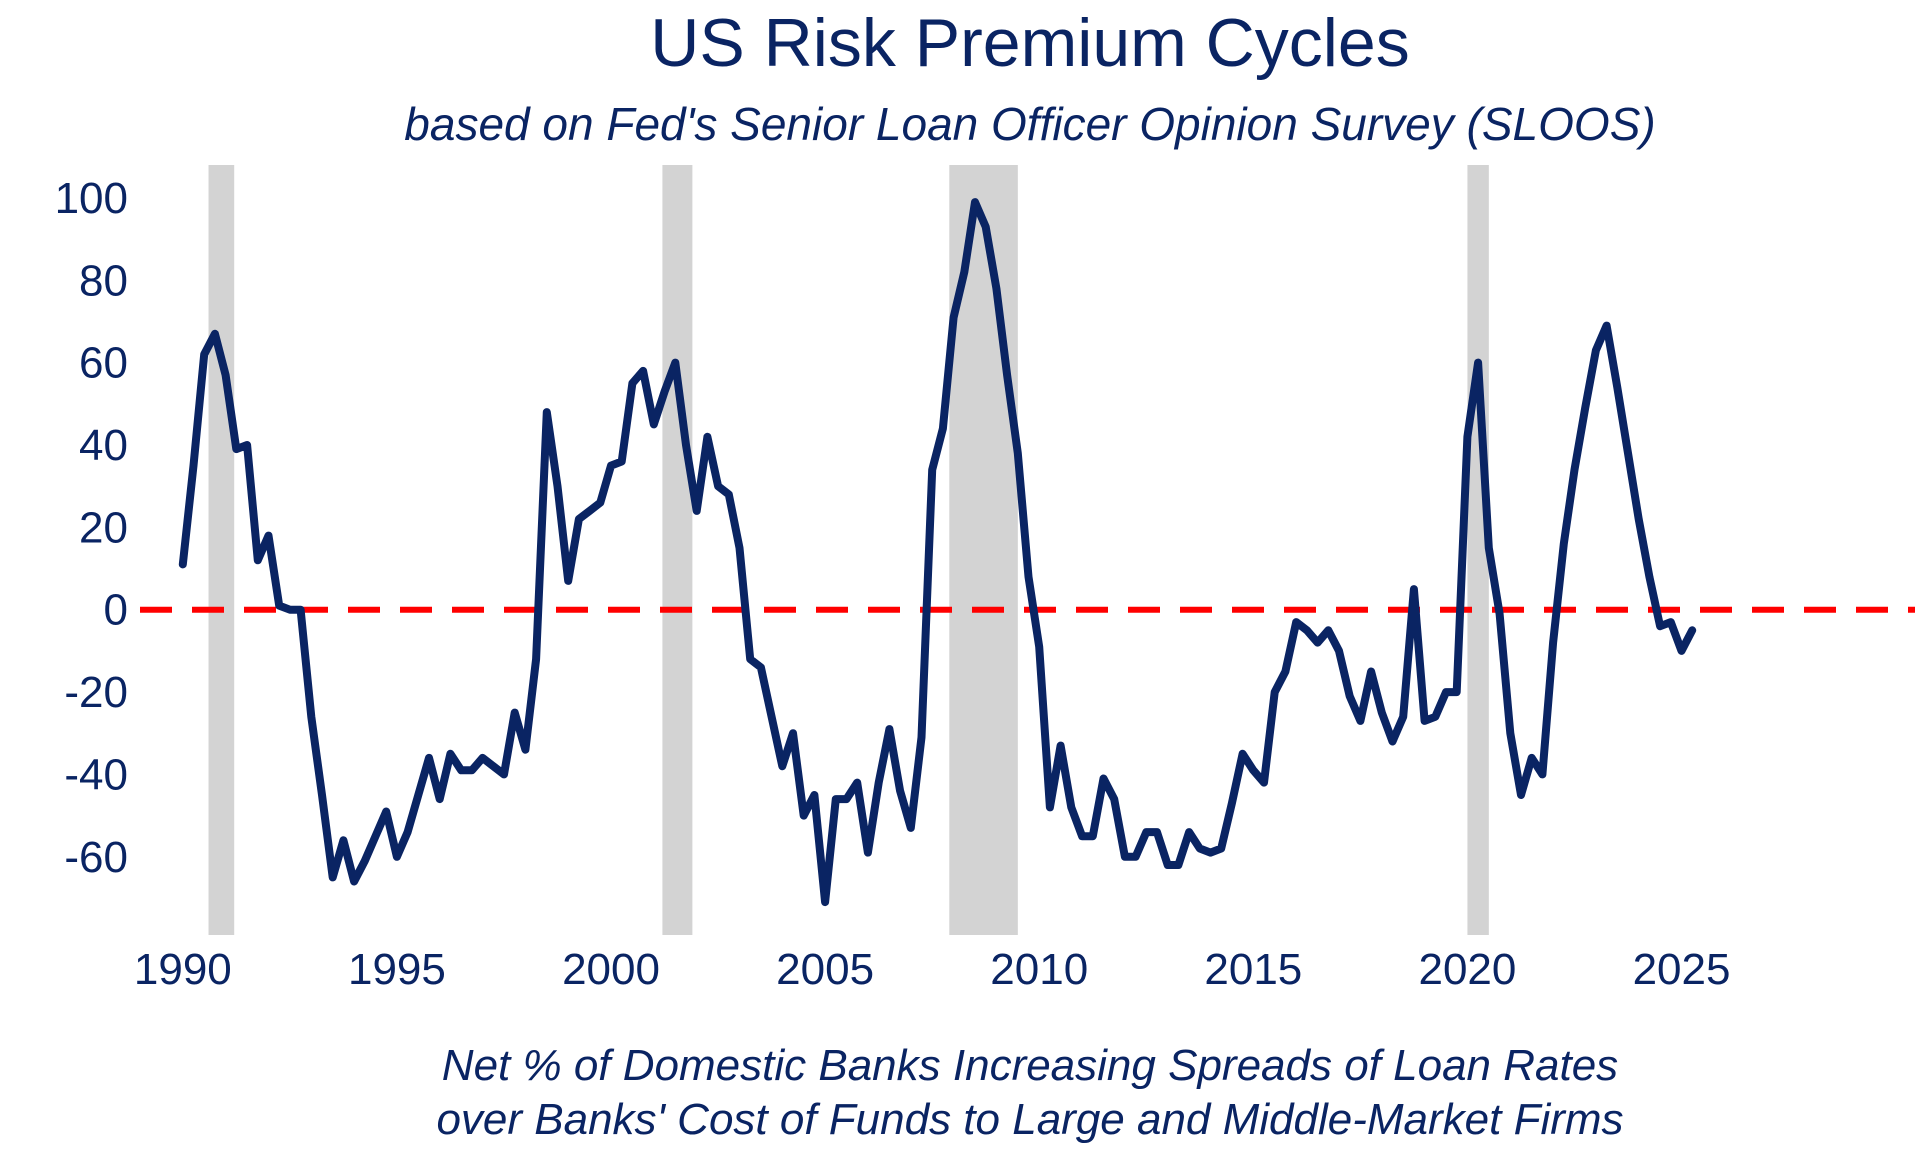  I want to click on chart-title: US Risk Premium Cycles, so click(1029, 43).